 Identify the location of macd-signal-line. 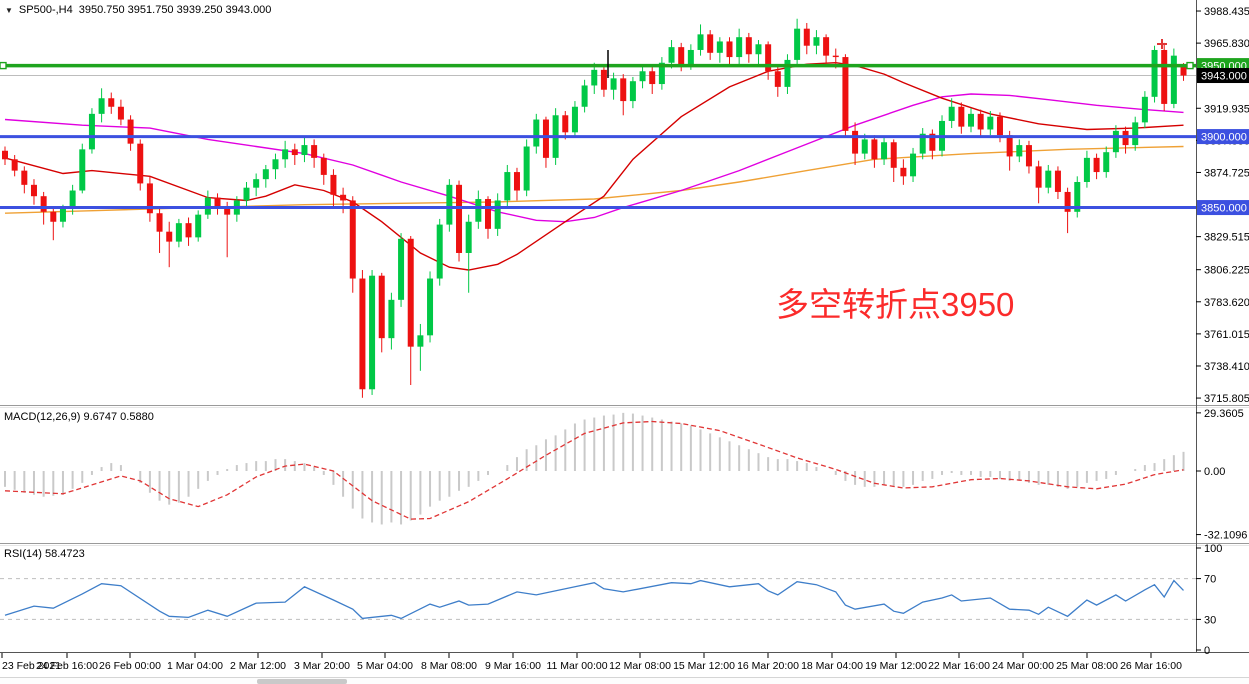
(594, 470).